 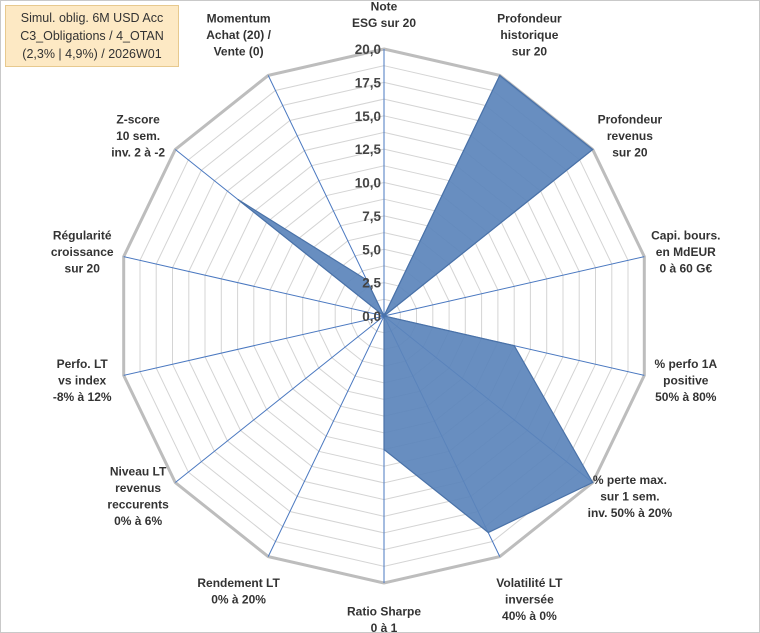 I want to click on axis-label: % perfo 1A positive 50% à 80%, so click(x=685, y=380).